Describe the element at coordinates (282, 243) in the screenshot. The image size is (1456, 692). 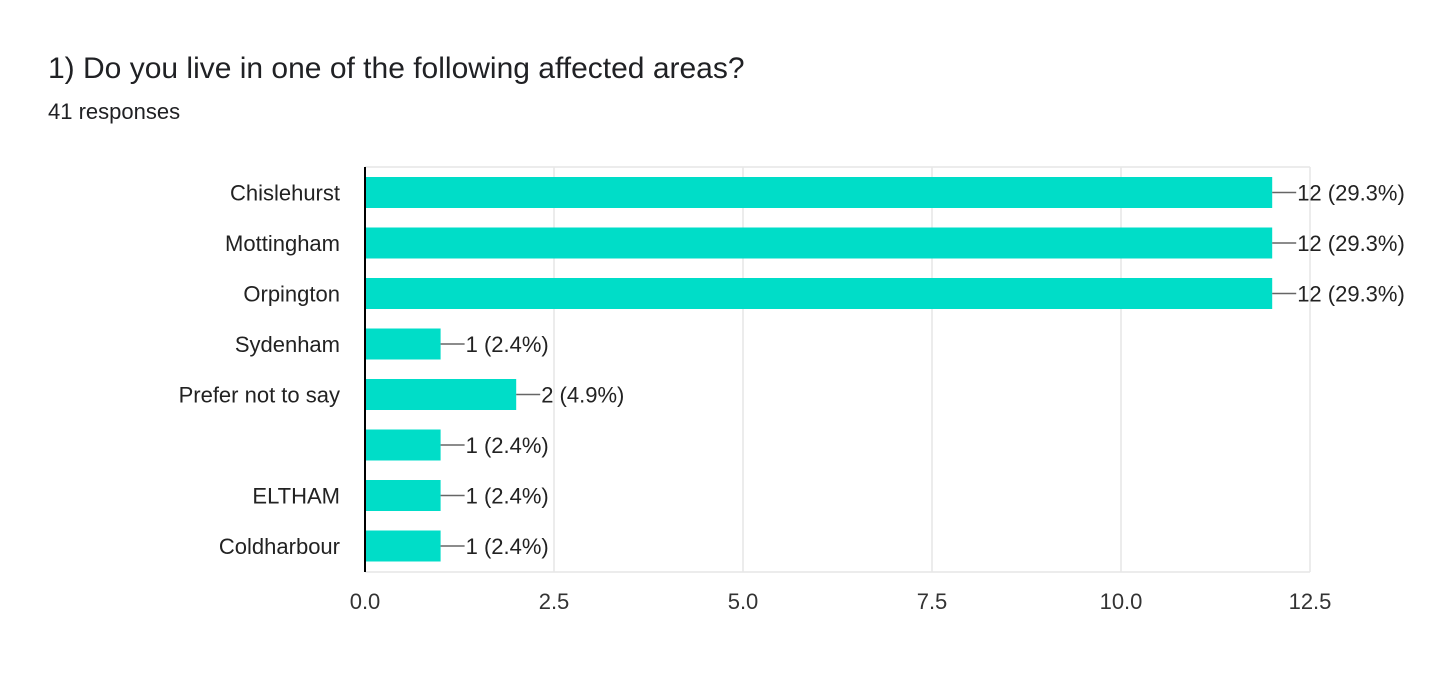
I see `category-label: Mottingham` at that location.